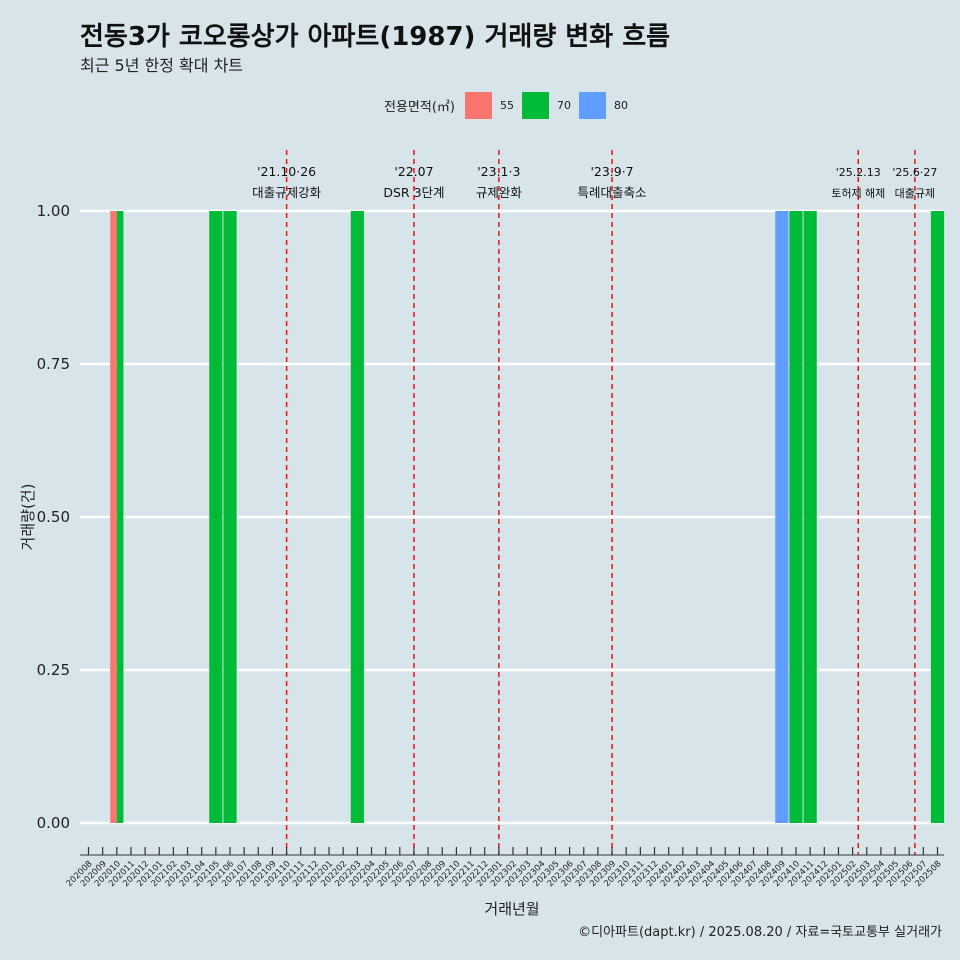 The image size is (960, 960). I want to click on y-tick-label: 0.75, so click(53, 364).